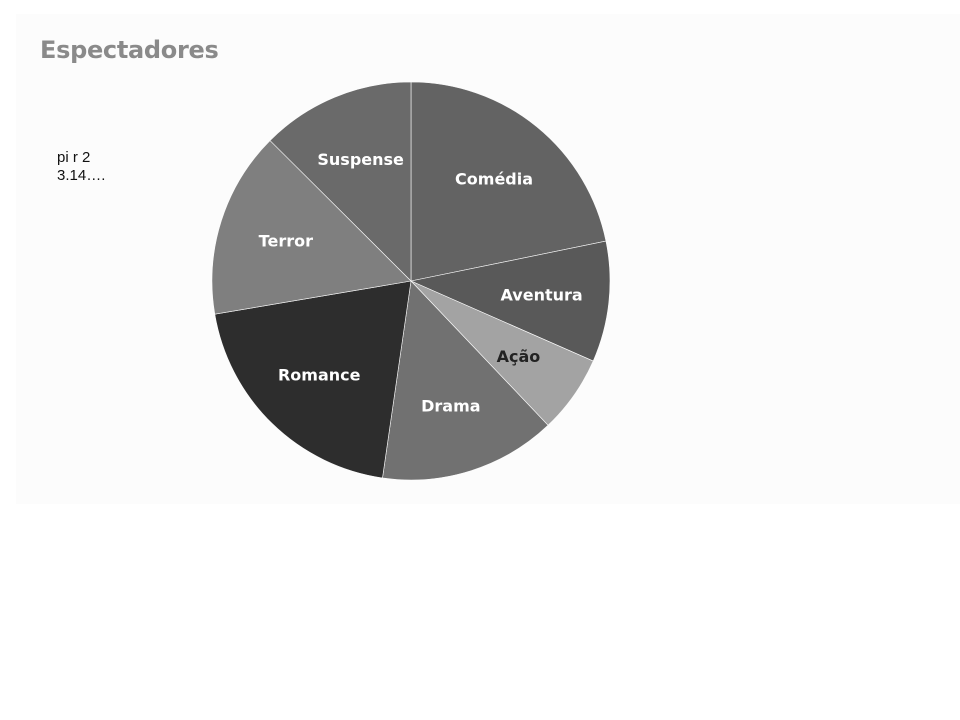 The image size is (960, 720). What do you see at coordinates (450, 406) in the screenshot?
I see `pie-label-drama: Drama` at bounding box center [450, 406].